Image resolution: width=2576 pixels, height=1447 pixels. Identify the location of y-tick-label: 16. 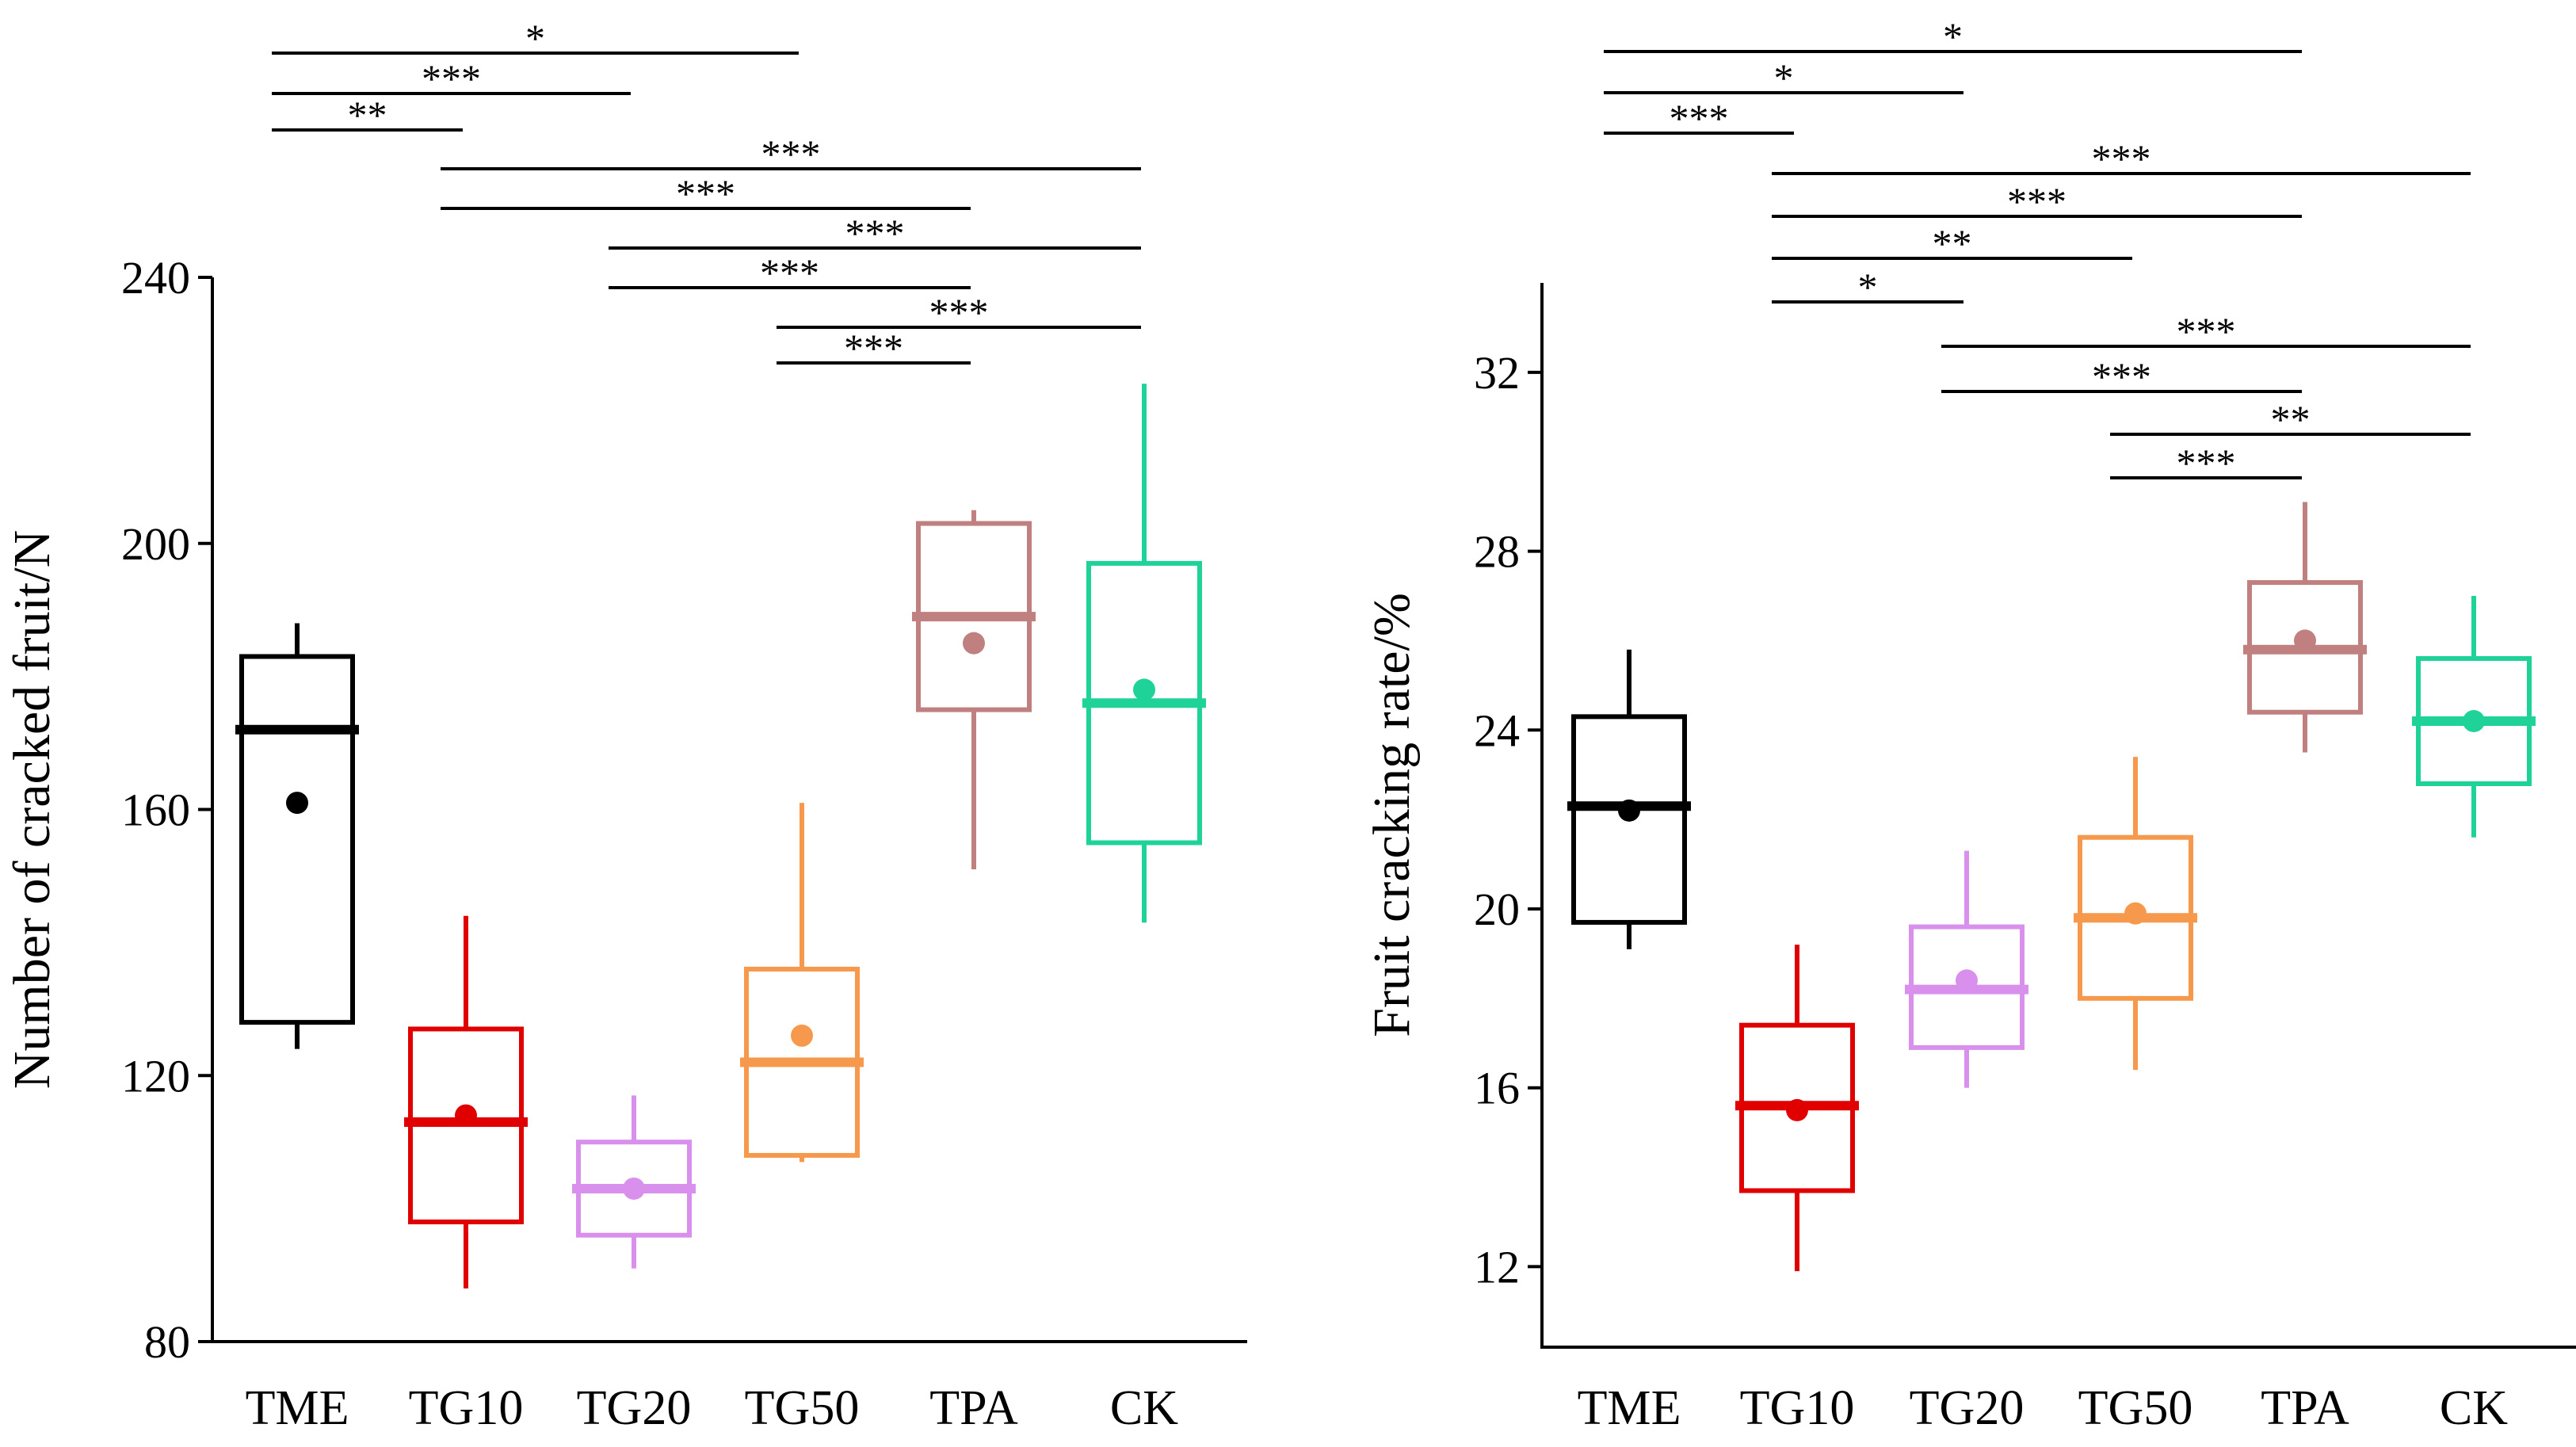
(1497, 1088).